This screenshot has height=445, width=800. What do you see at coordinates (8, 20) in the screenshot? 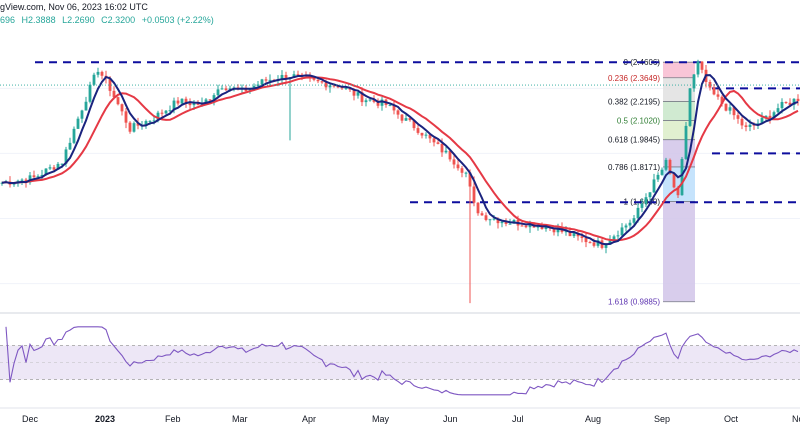
I see `ohlc-open: 696` at bounding box center [8, 20].